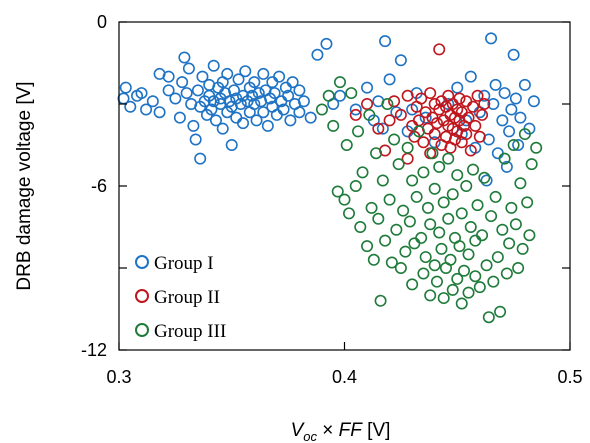 This screenshot has height=443, width=590. I want to click on x-axis-var1: V, so click(298, 430).